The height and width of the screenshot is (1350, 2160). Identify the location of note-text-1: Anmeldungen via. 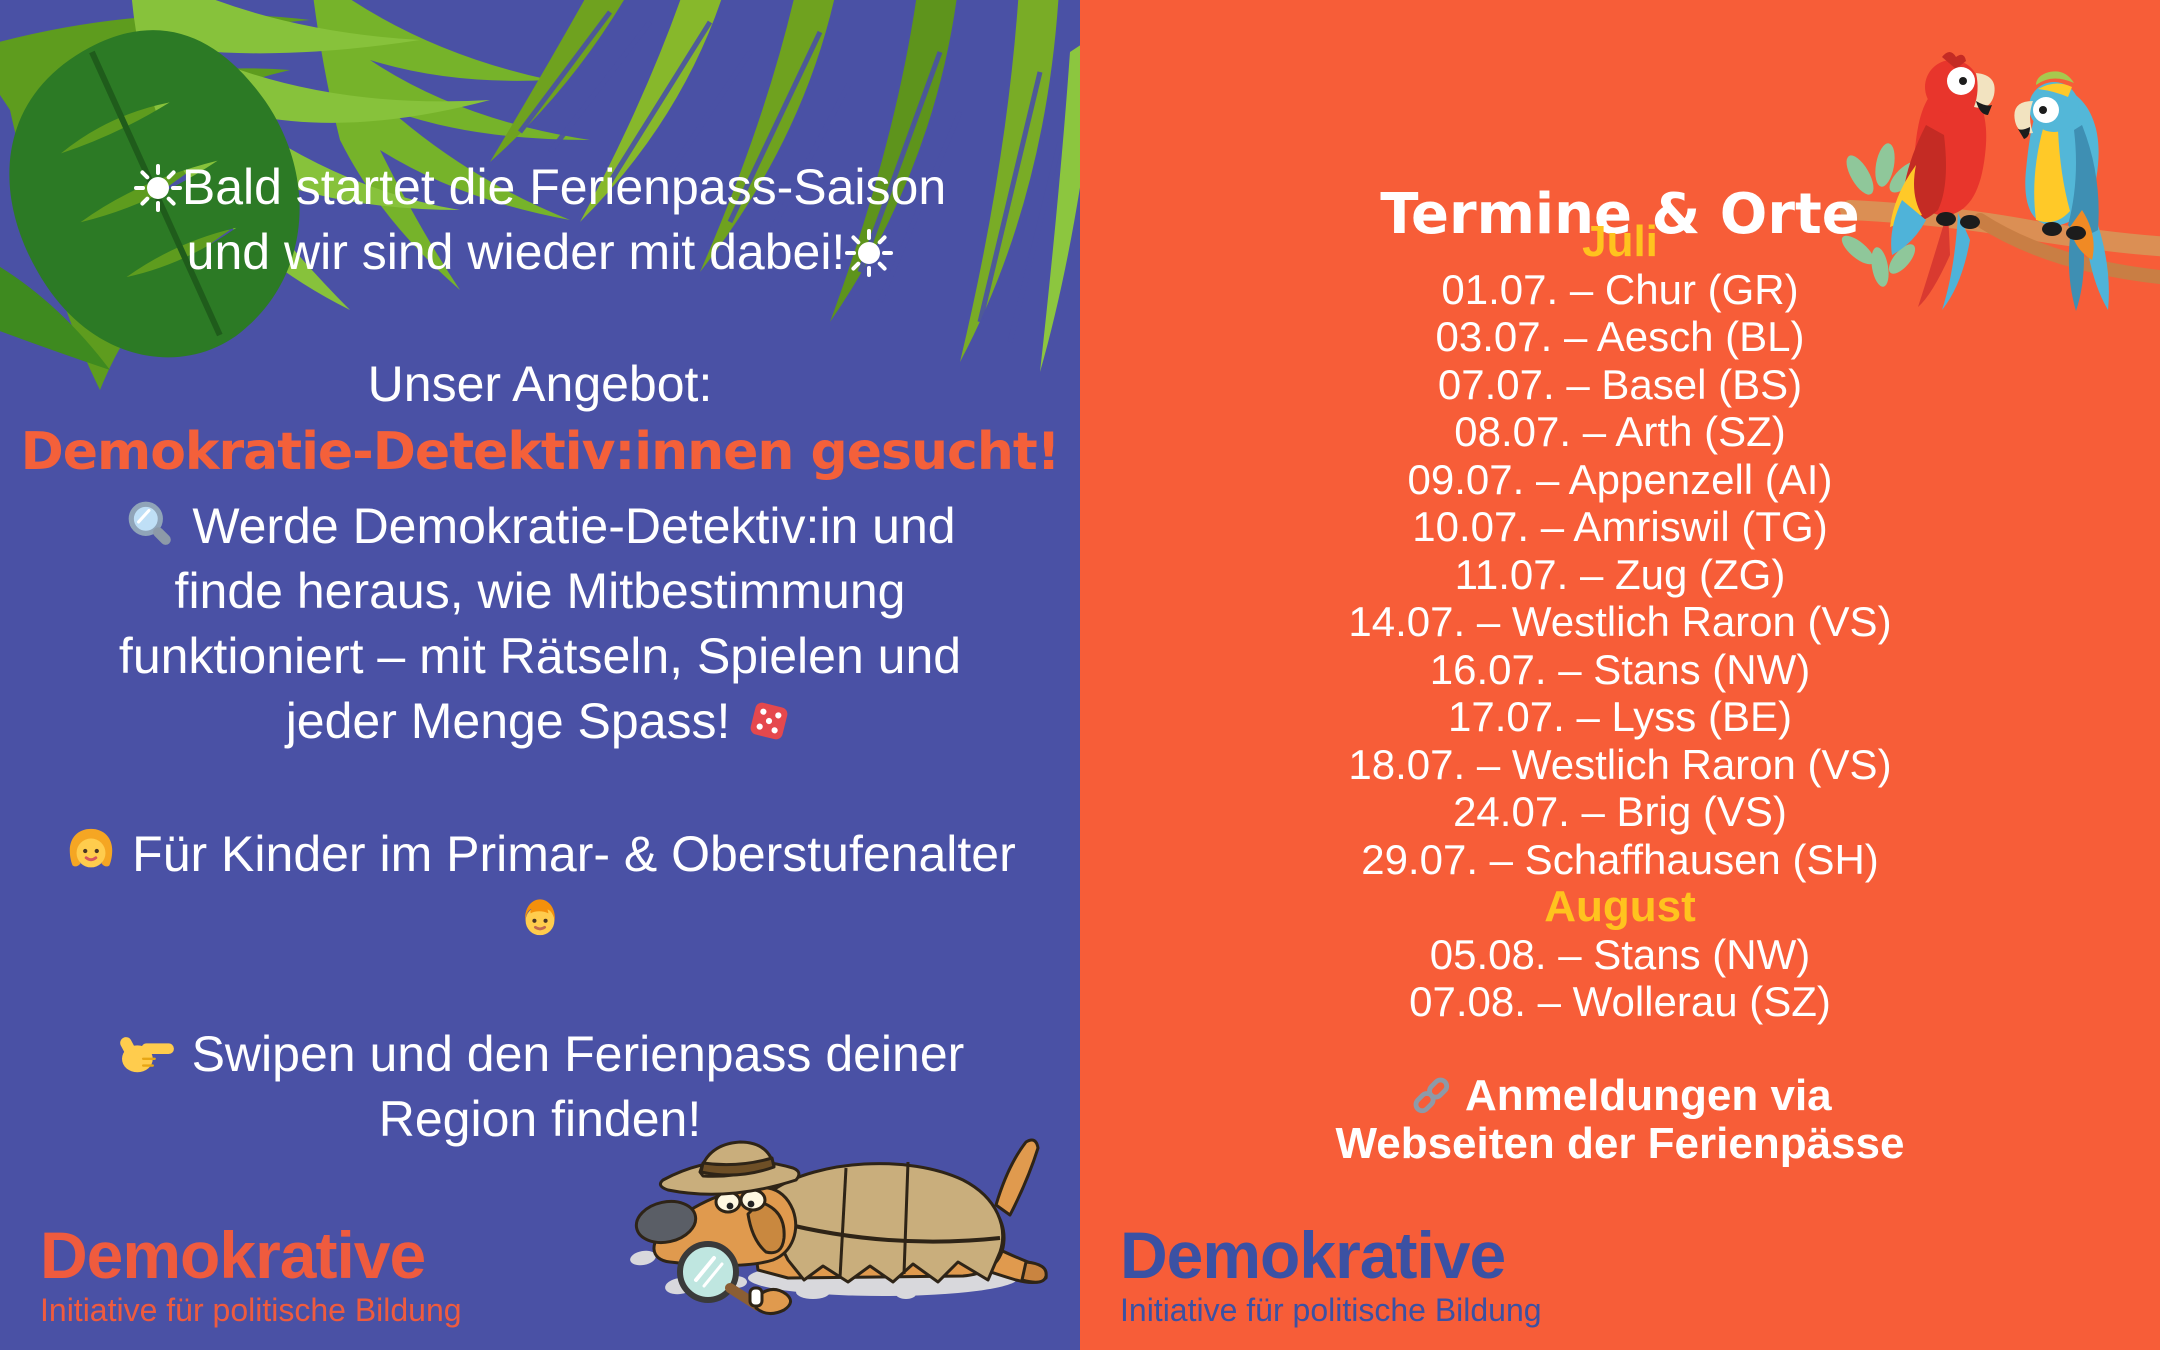
(1648, 1095).